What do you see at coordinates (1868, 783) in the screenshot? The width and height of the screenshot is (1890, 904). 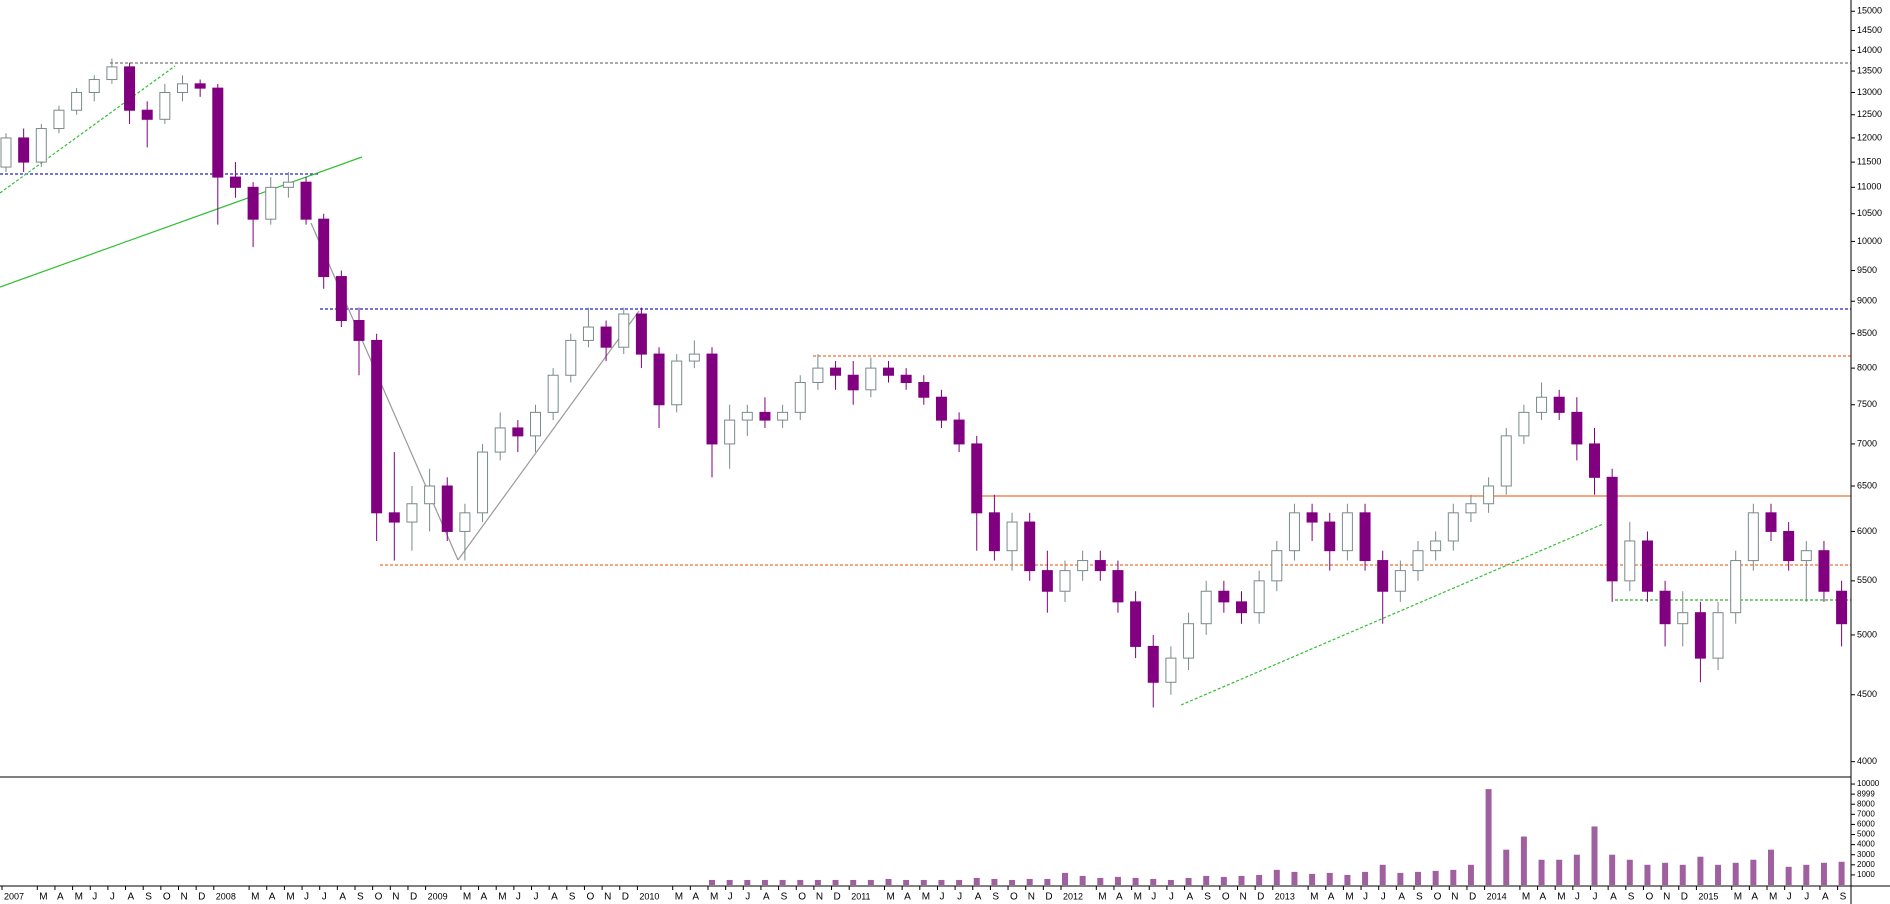 I see `y-tick-label: 10000` at bounding box center [1868, 783].